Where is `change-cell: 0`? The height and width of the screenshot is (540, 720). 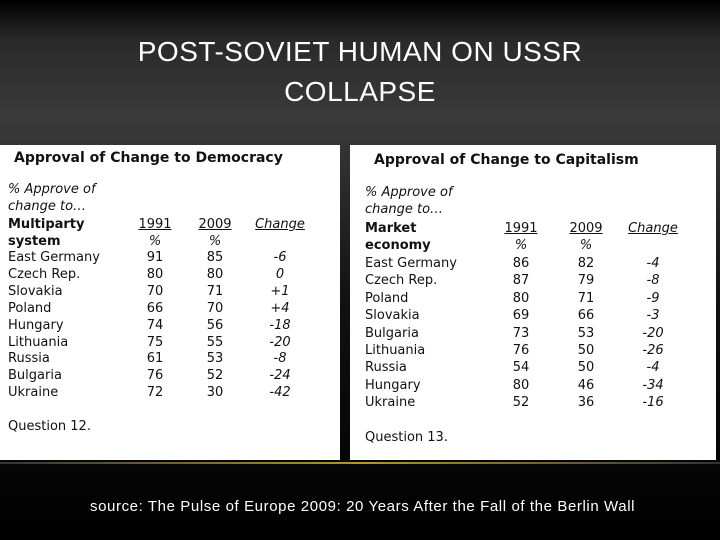
change-cell: 0 is located at coordinates (280, 274).